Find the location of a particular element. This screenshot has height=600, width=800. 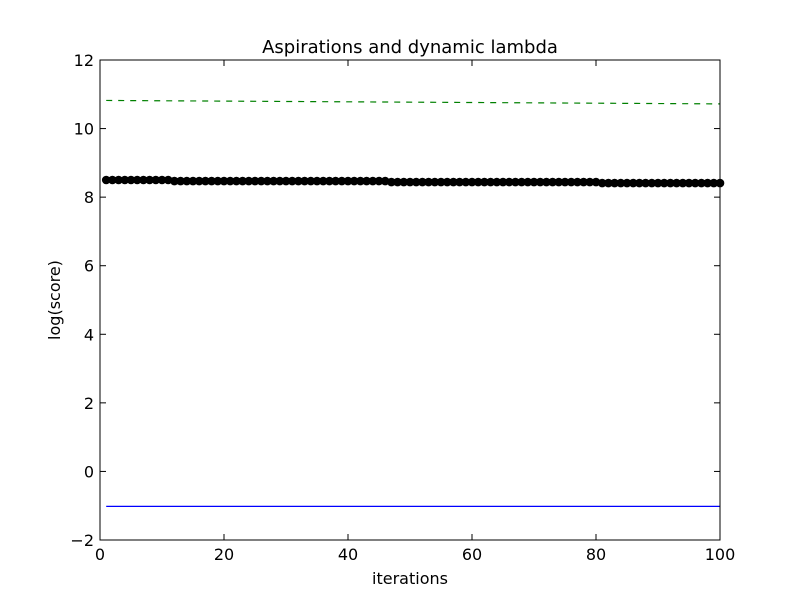

y-tick-label: 10 is located at coordinates (84, 129).